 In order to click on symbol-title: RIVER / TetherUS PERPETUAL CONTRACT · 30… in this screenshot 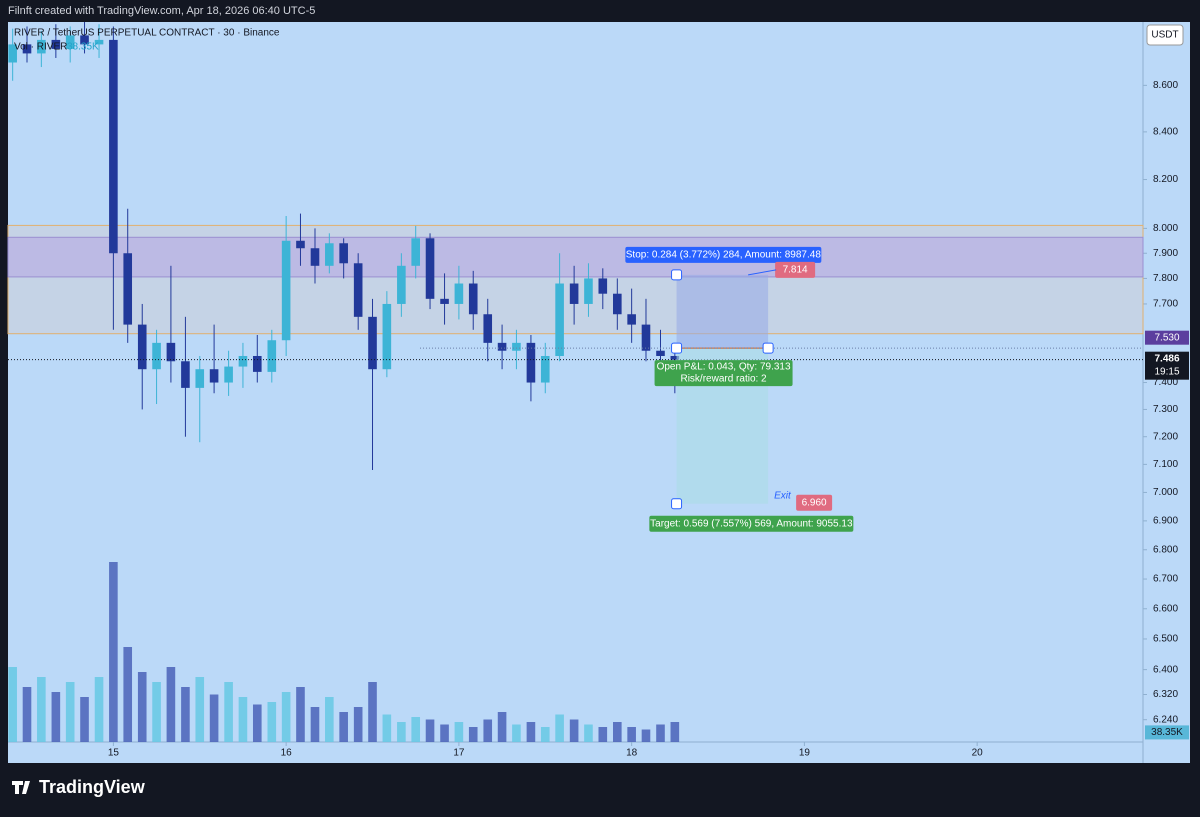, I will do `click(147, 33)`.